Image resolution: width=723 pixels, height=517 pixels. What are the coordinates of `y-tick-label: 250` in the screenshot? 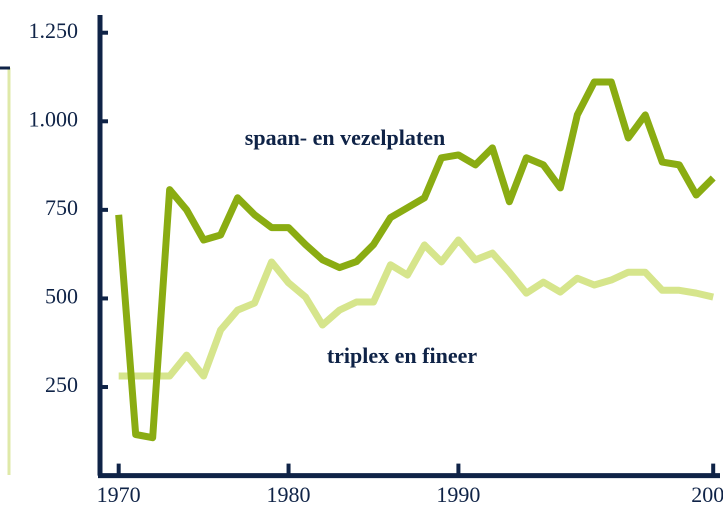 It's located at (61, 384).